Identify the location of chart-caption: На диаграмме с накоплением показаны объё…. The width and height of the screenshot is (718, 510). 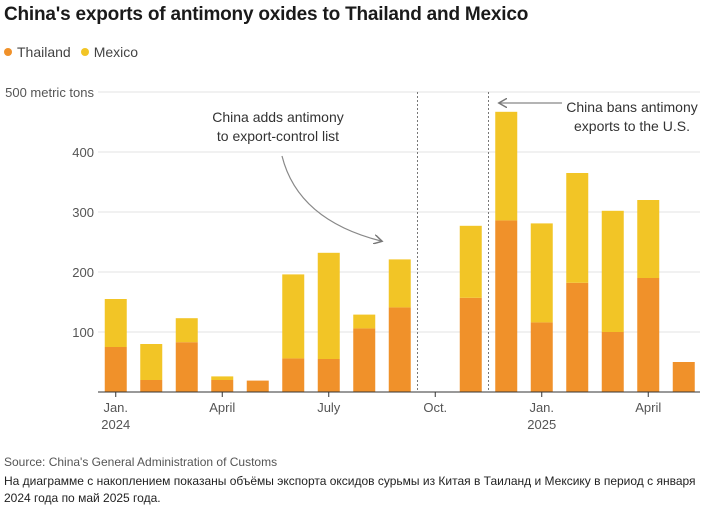
(350, 489).